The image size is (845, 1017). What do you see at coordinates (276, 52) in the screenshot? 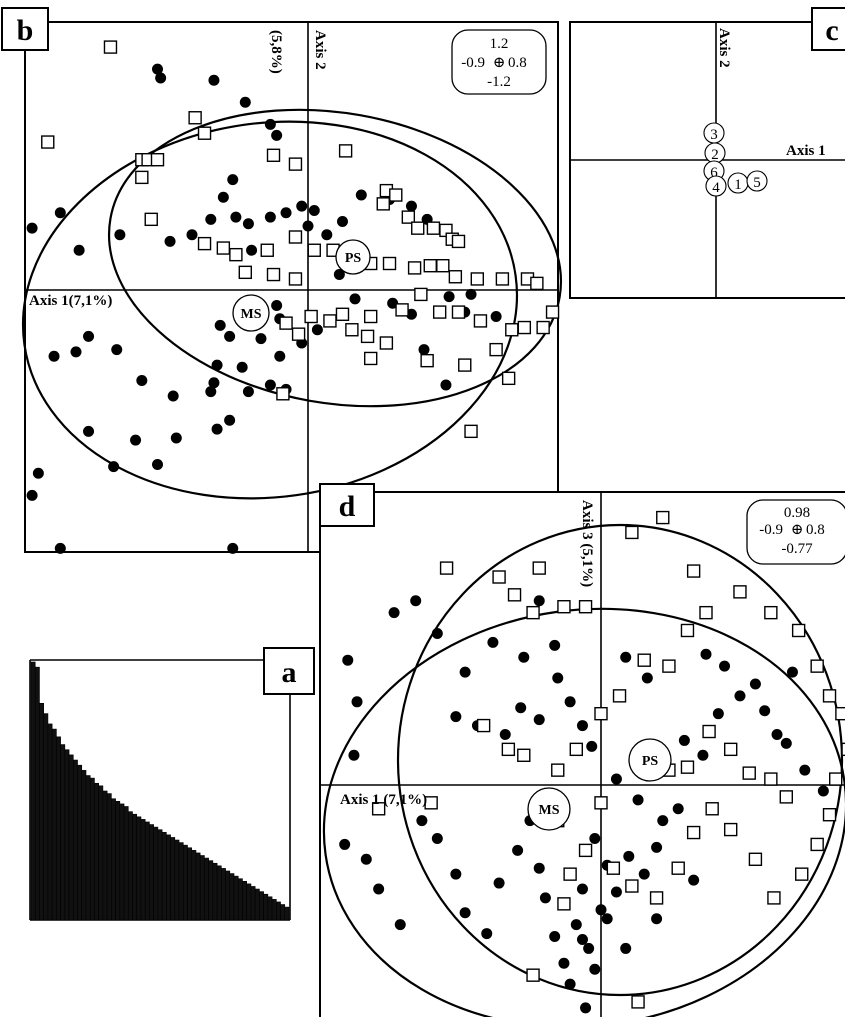
I see `panel-b-axis2-percent: (5,8%)` at bounding box center [276, 52].